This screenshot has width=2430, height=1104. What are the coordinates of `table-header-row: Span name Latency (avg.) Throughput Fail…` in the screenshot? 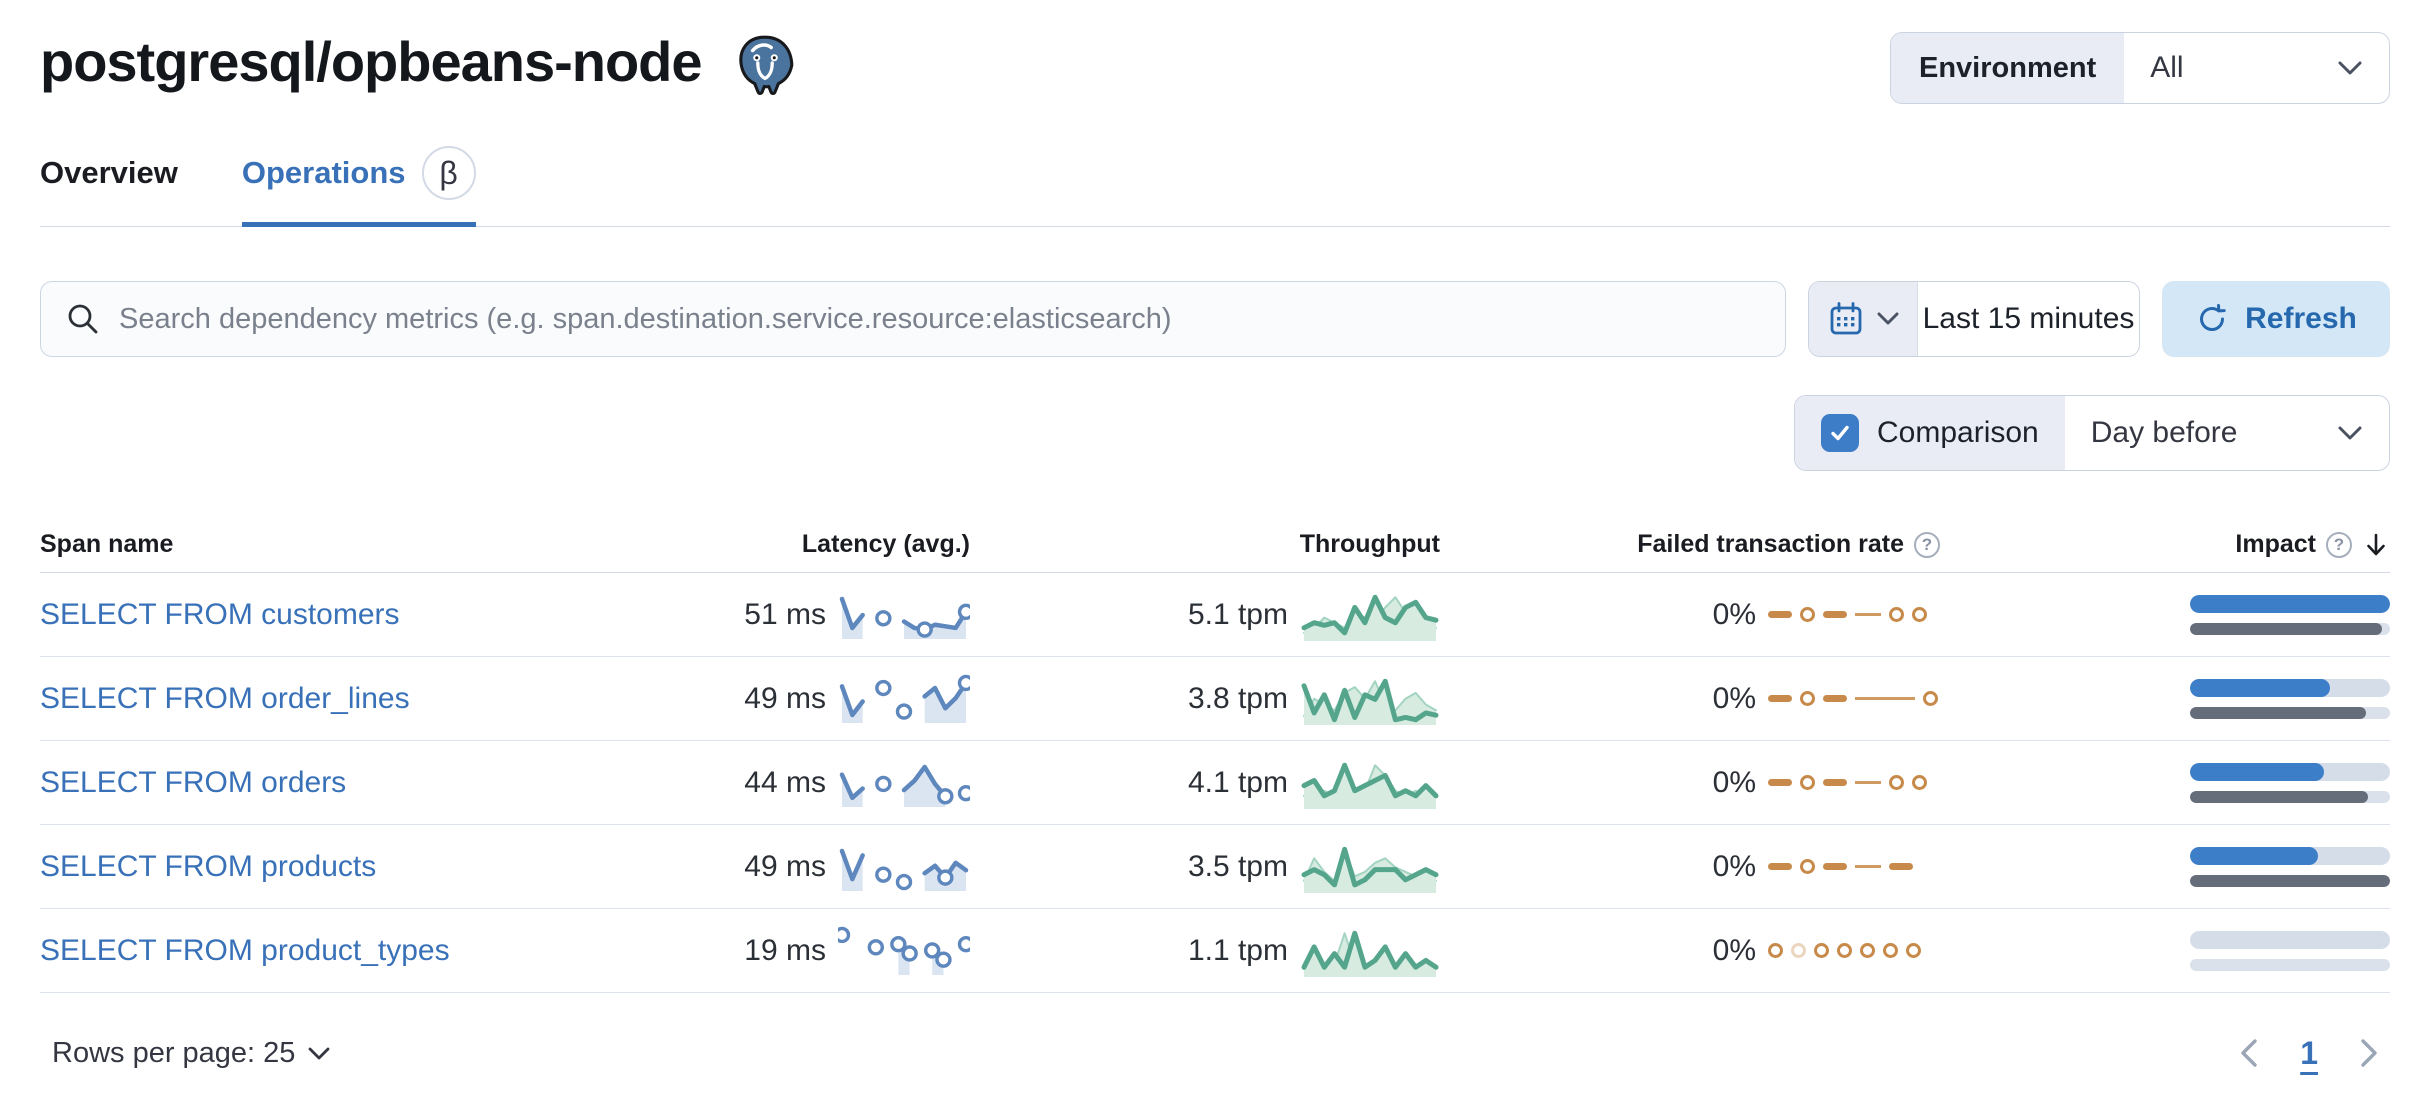 It's located at (1215, 545).